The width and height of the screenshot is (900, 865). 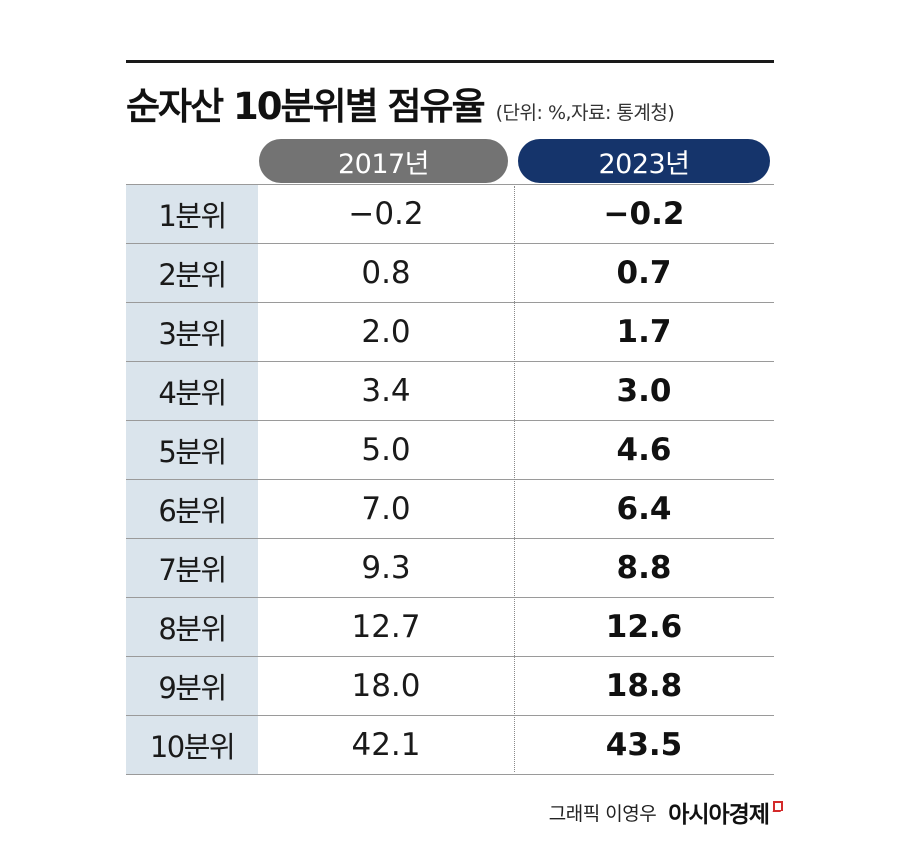 What do you see at coordinates (192, 273) in the screenshot?
I see `decile-label: 2분위` at bounding box center [192, 273].